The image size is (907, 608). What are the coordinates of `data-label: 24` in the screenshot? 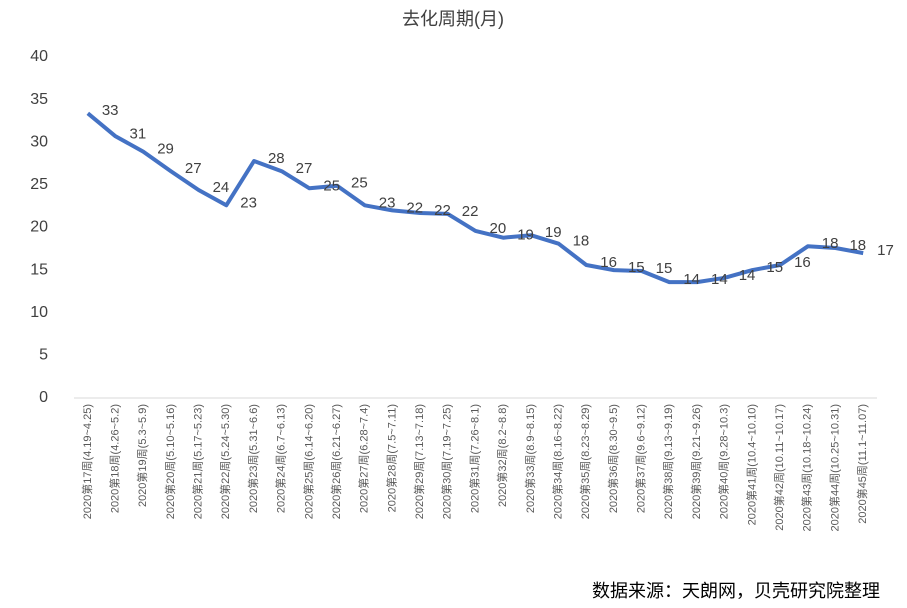 It's located at (221, 187).